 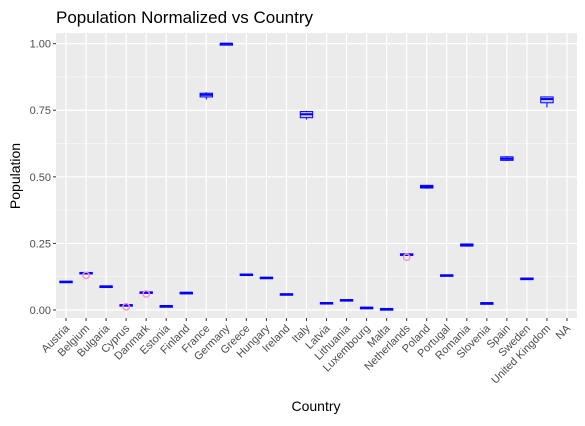 What do you see at coordinates (40, 178) in the screenshot?
I see `y-tick-label: 0.50` at bounding box center [40, 178].